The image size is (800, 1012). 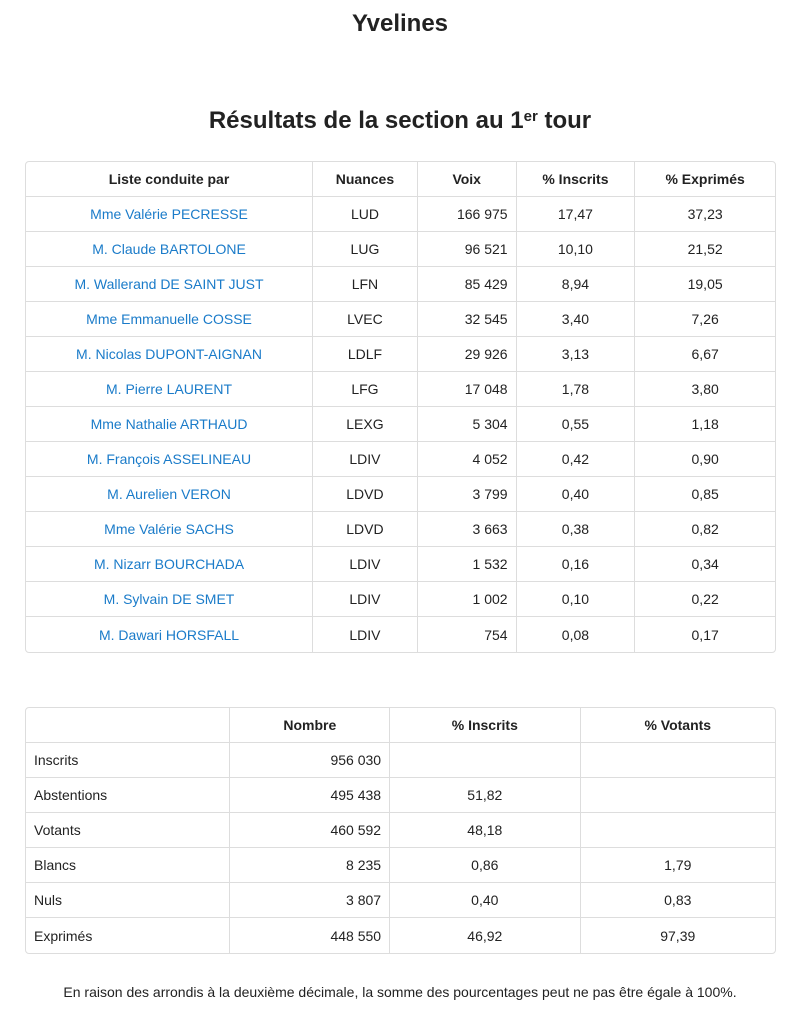 I want to click on table-row: M. Aurelien VERON LDVD 3 799 0,40 0,85, so click(x=400, y=494).